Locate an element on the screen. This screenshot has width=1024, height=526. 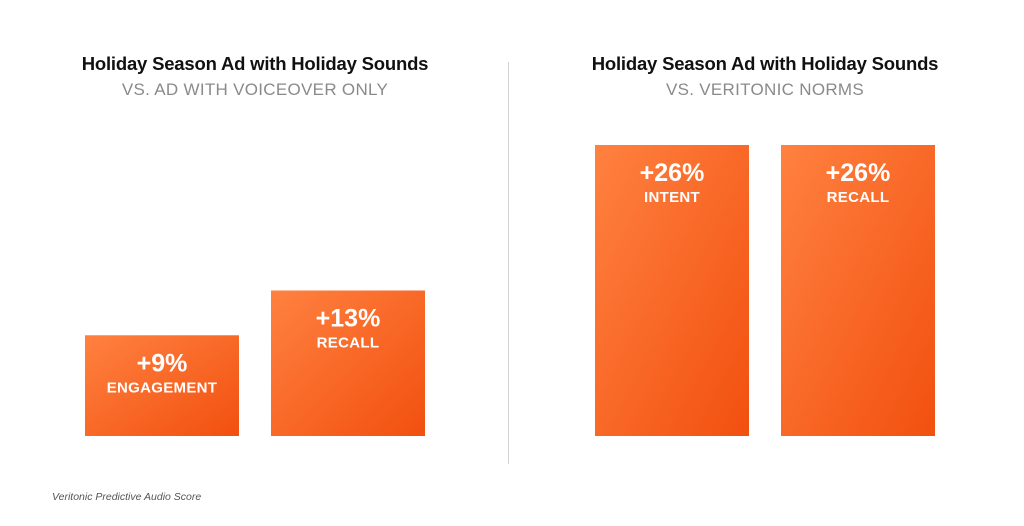
right-chart-title: Holiday Season Ad with Holiday Sounds is located at coordinates (765, 63).